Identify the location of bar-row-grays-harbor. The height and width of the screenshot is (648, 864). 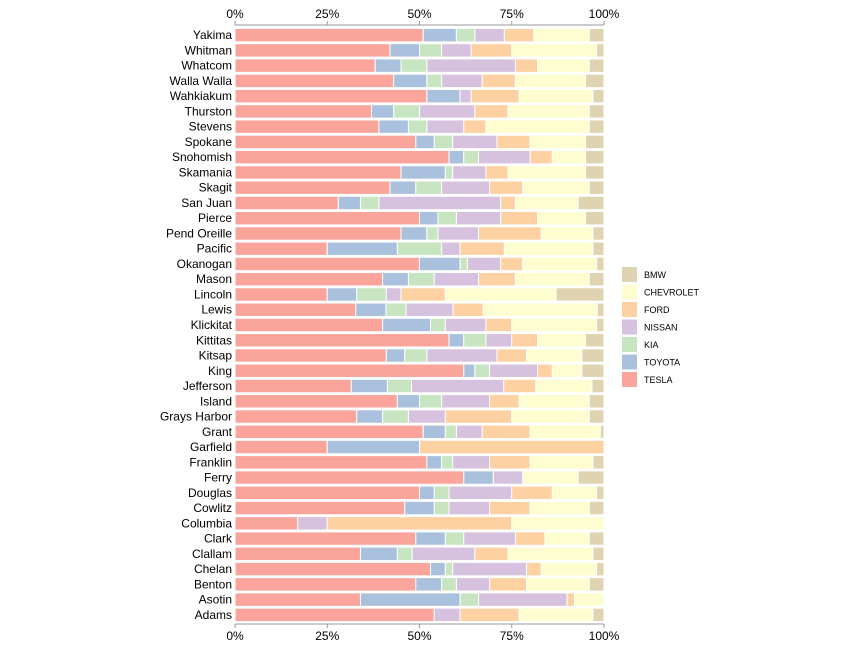
(419, 416).